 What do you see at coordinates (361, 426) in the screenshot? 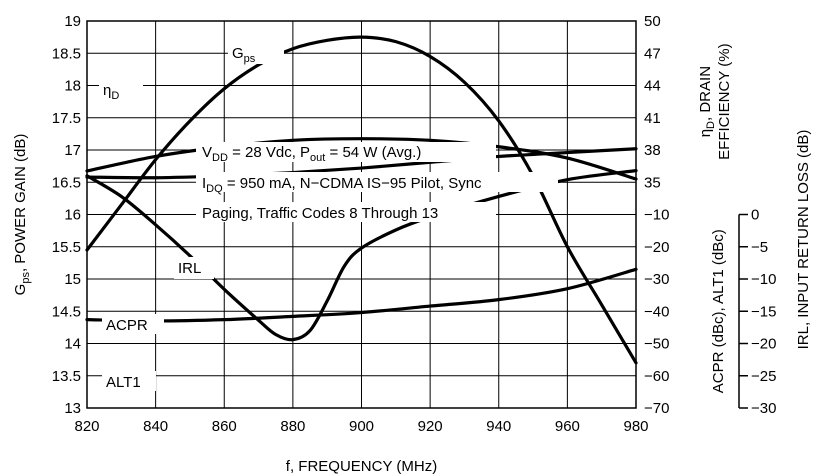
I see `x-tick-label: 900` at bounding box center [361, 426].